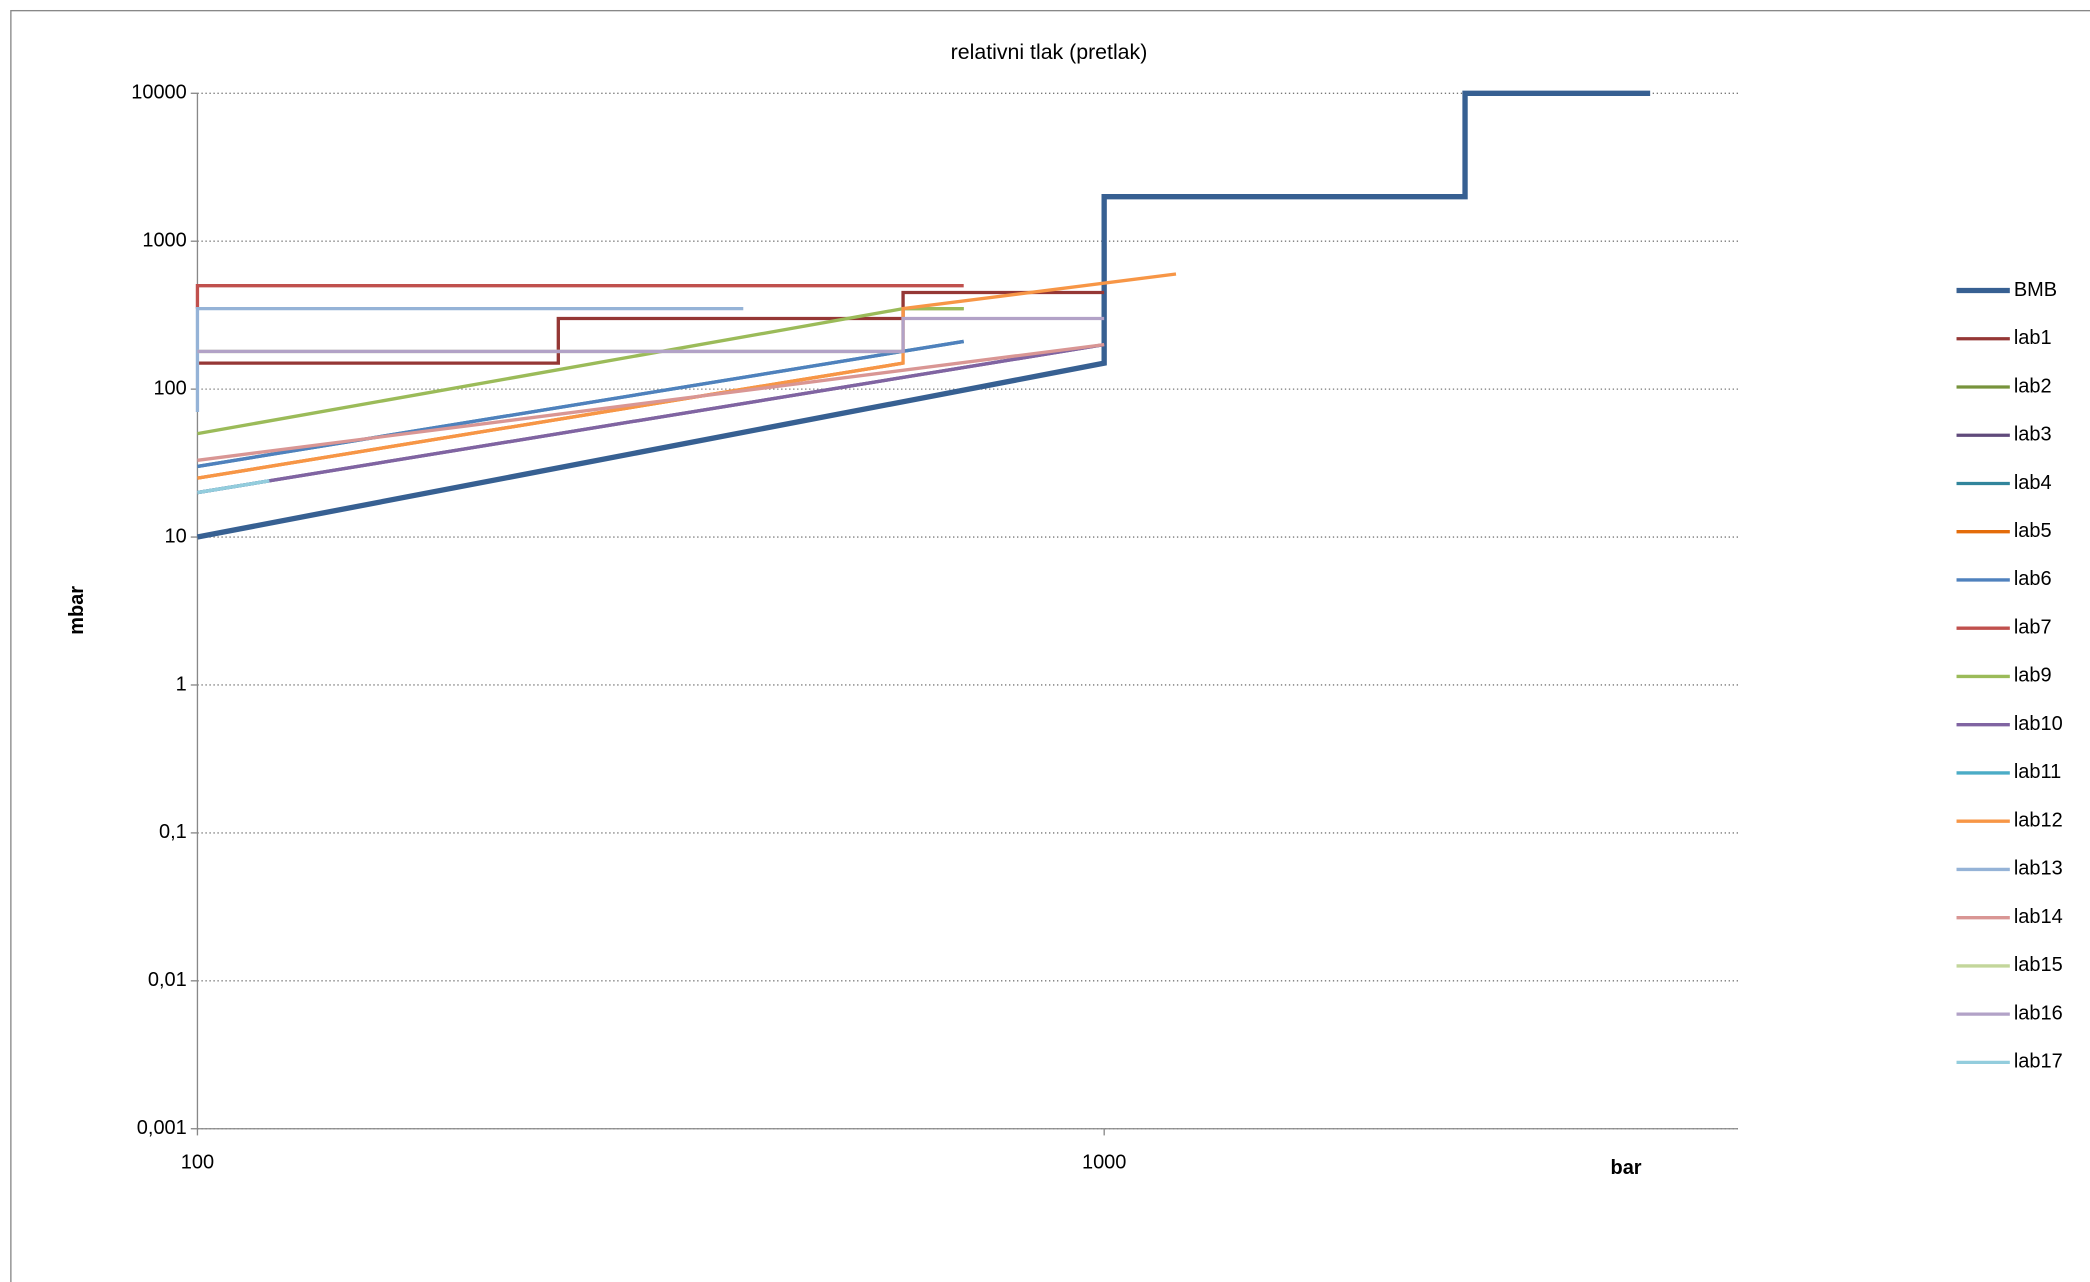 The image size is (2090, 1282). Describe the element at coordinates (173, 832) in the screenshot. I see `y-tick-label: 0,1` at that location.